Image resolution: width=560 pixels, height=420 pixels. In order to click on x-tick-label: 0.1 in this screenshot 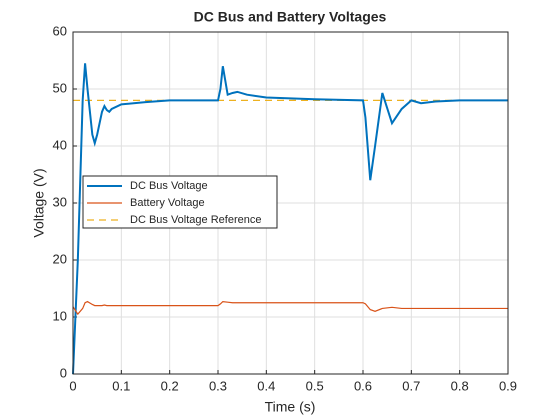, I will do `click(121, 385)`.